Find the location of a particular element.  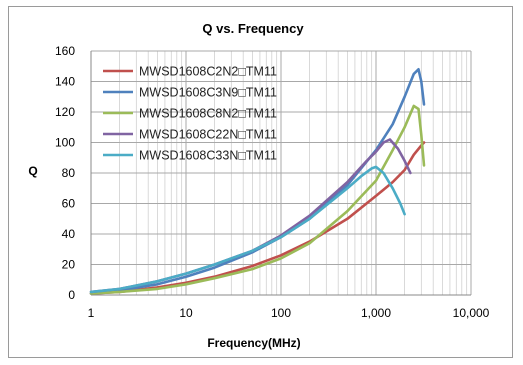

legend-label: MWSD1608C2N2□TM11 is located at coordinates (208, 72).